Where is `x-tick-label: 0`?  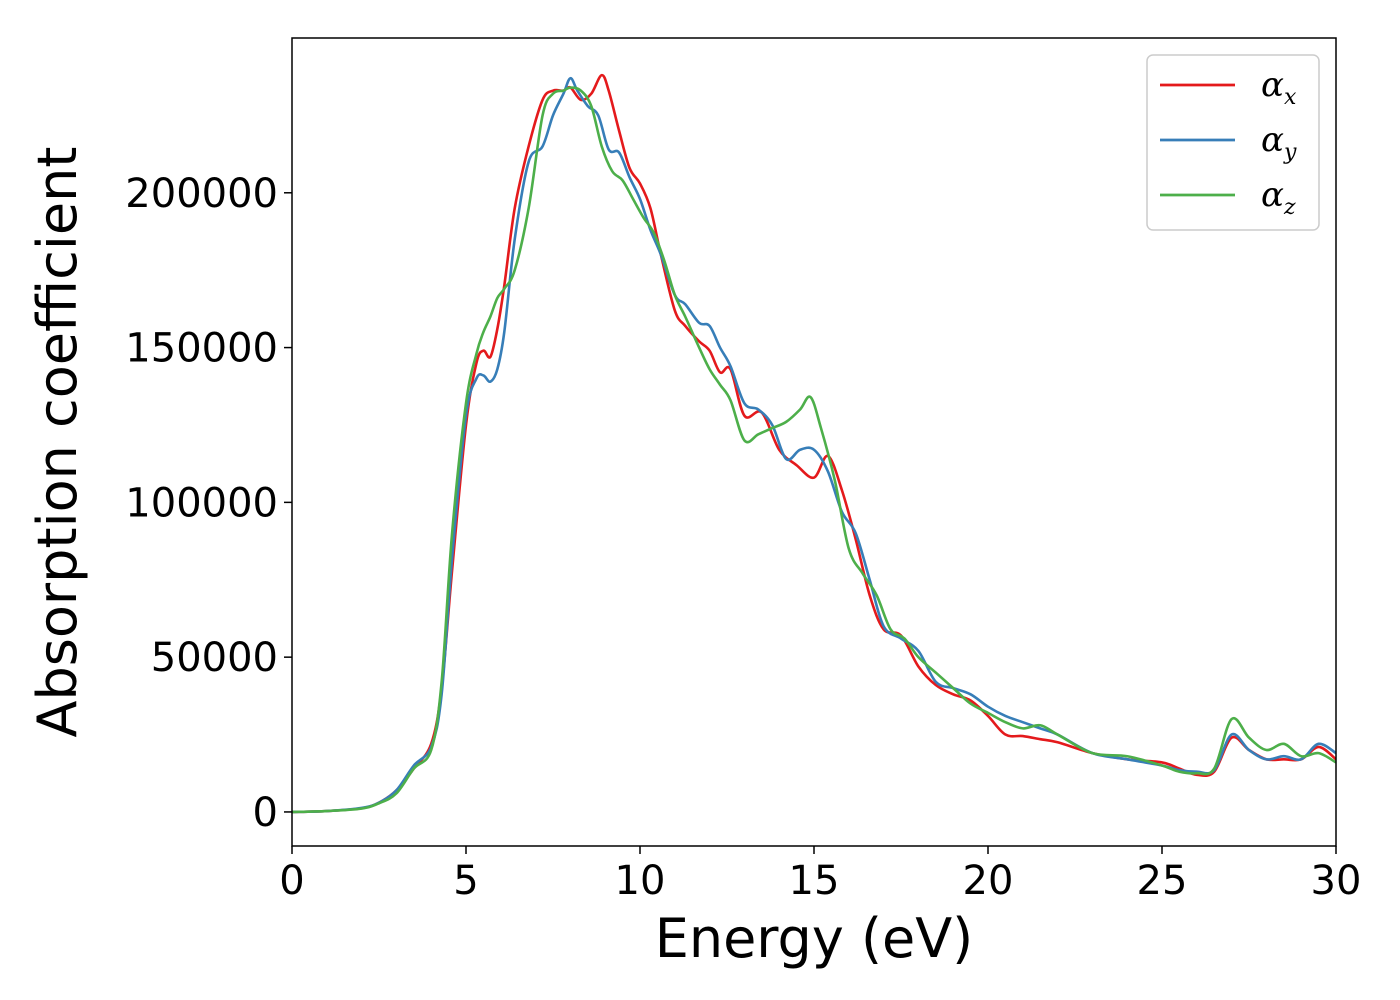 x-tick-label: 0 is located at coordinates (291, 881).